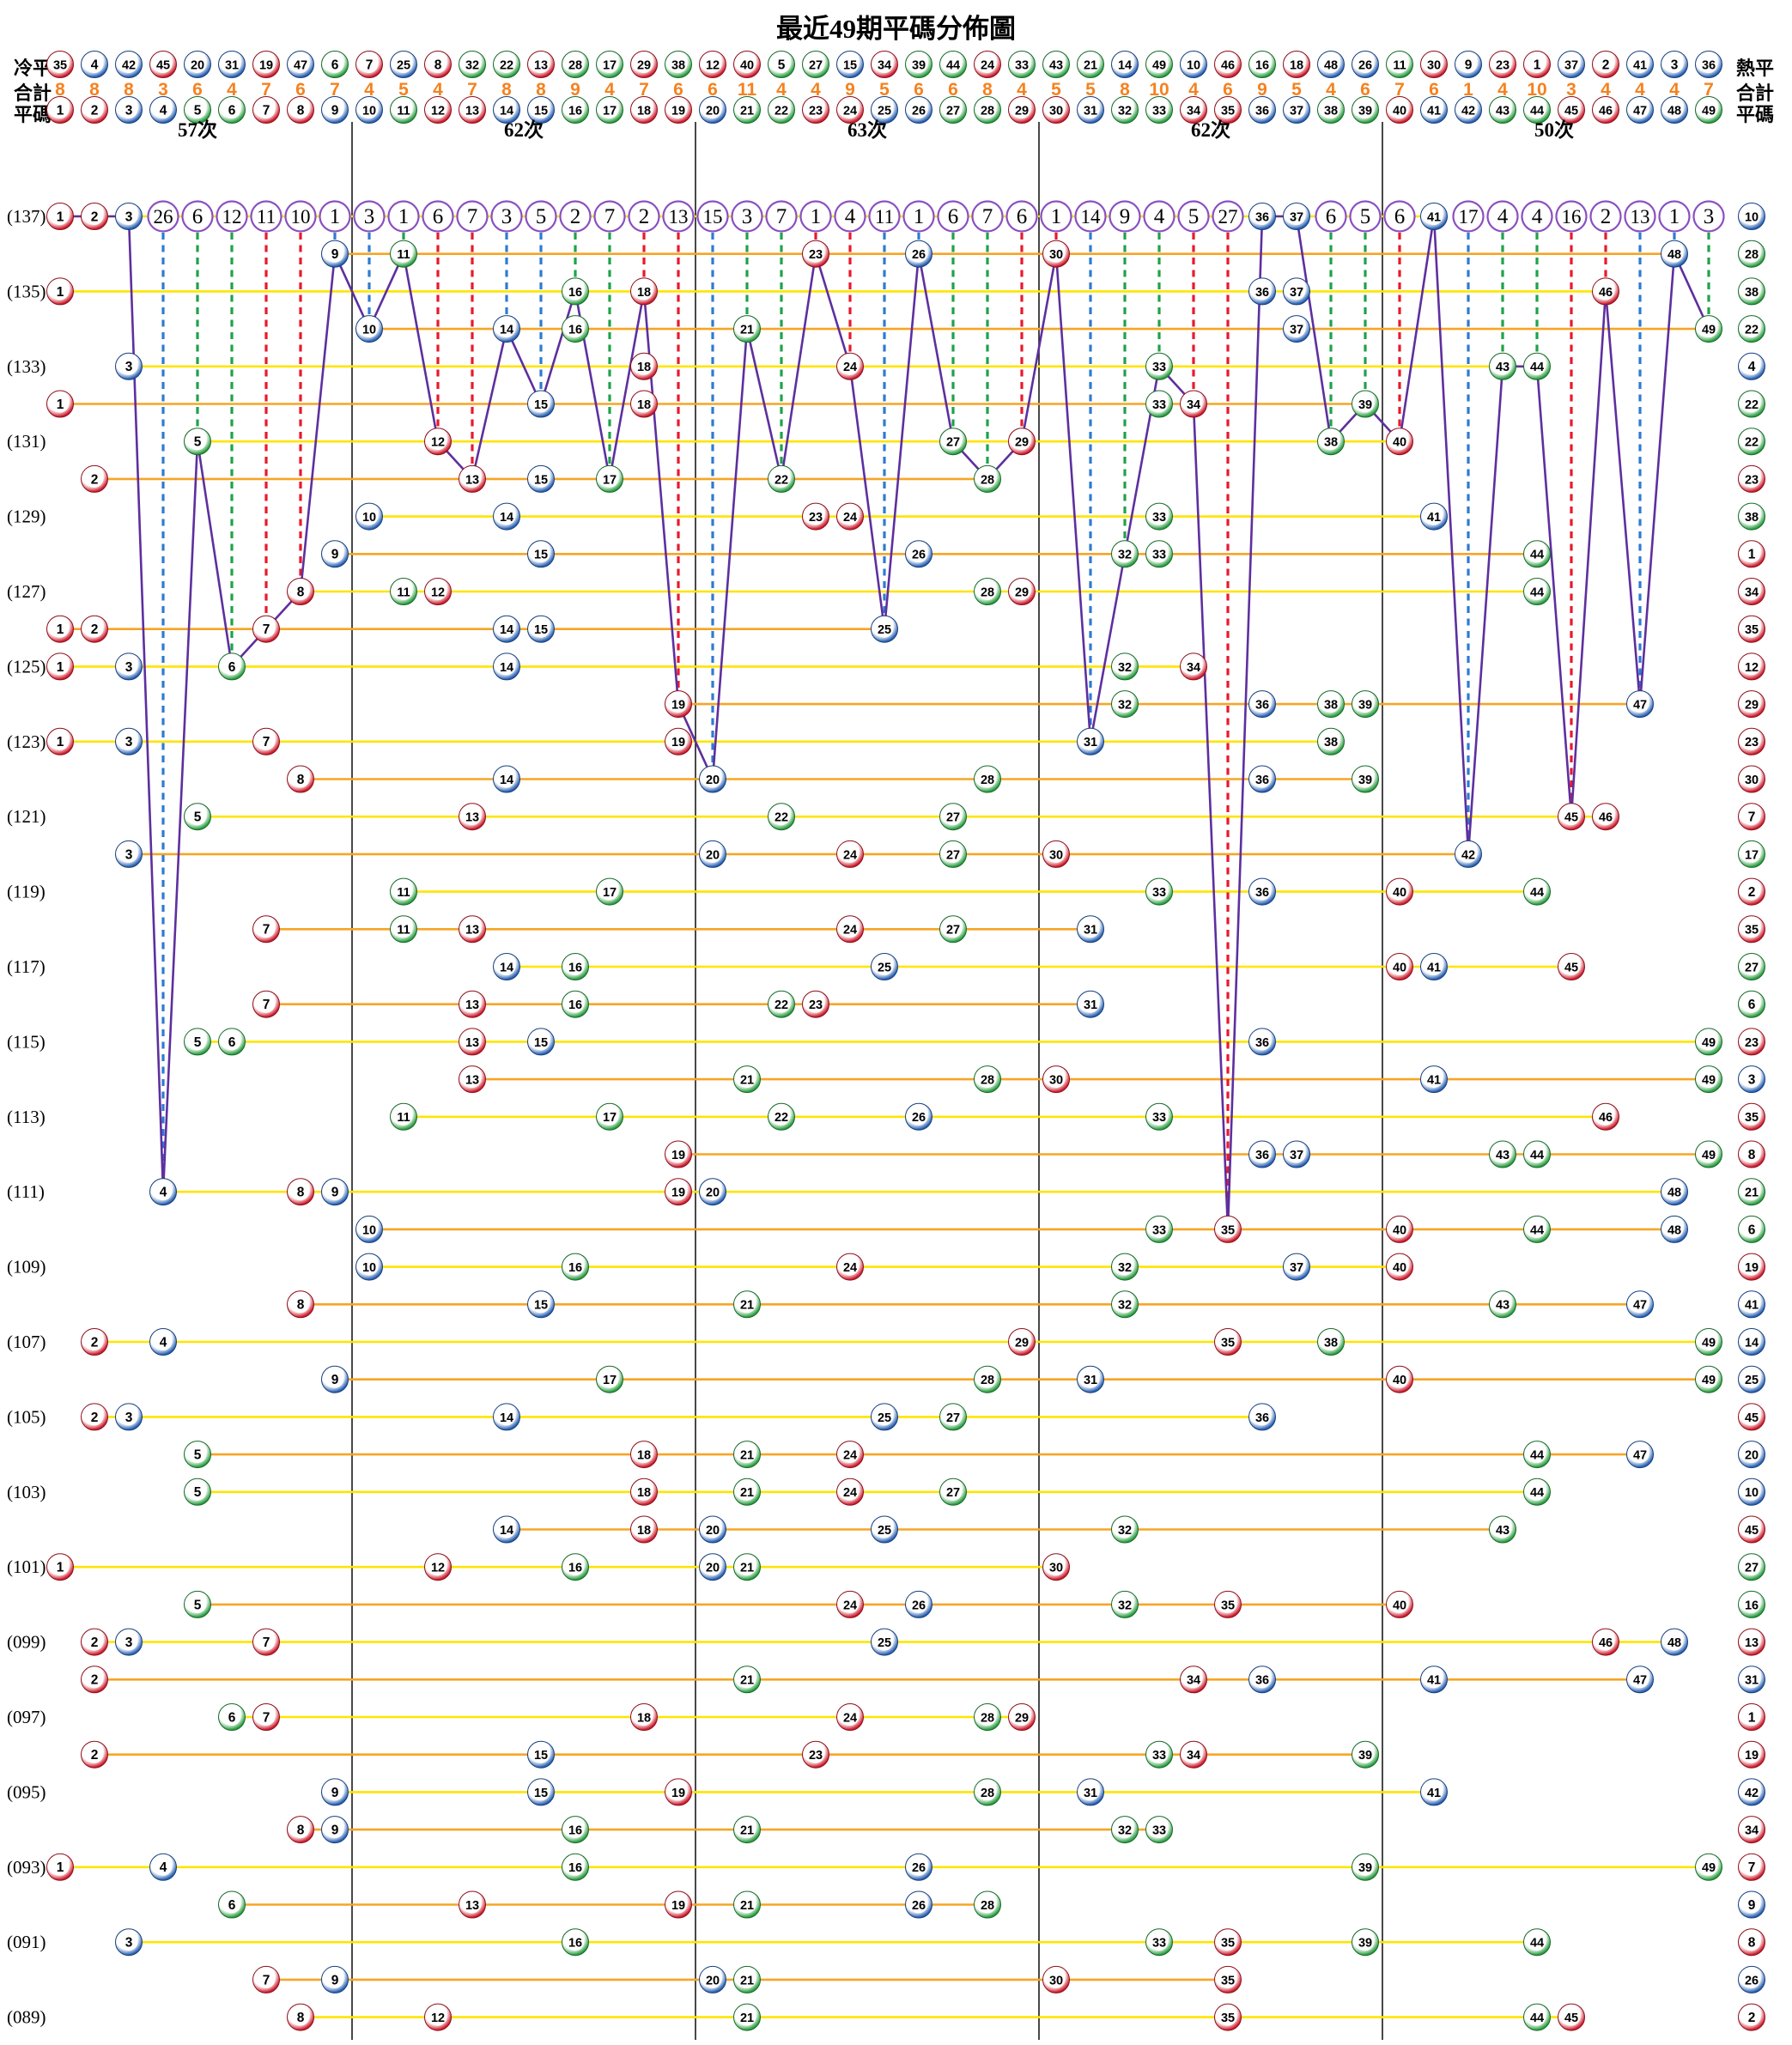 The image size is (1792, 2045). I want to click on ball-106-49: 49, so click(1708, 1379).